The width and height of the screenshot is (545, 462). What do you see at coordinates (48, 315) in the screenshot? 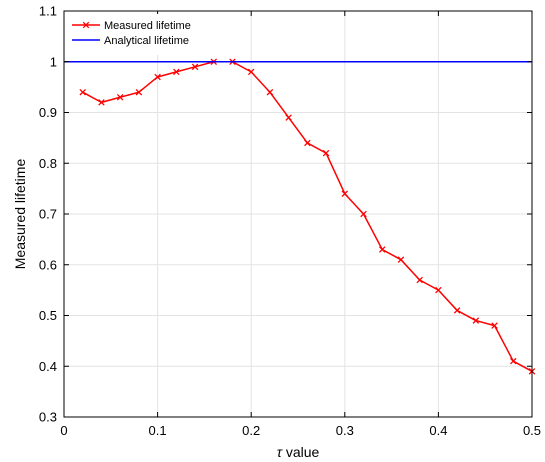
I see `y-tick-label: 0.5` at bounding box center [48, 315].